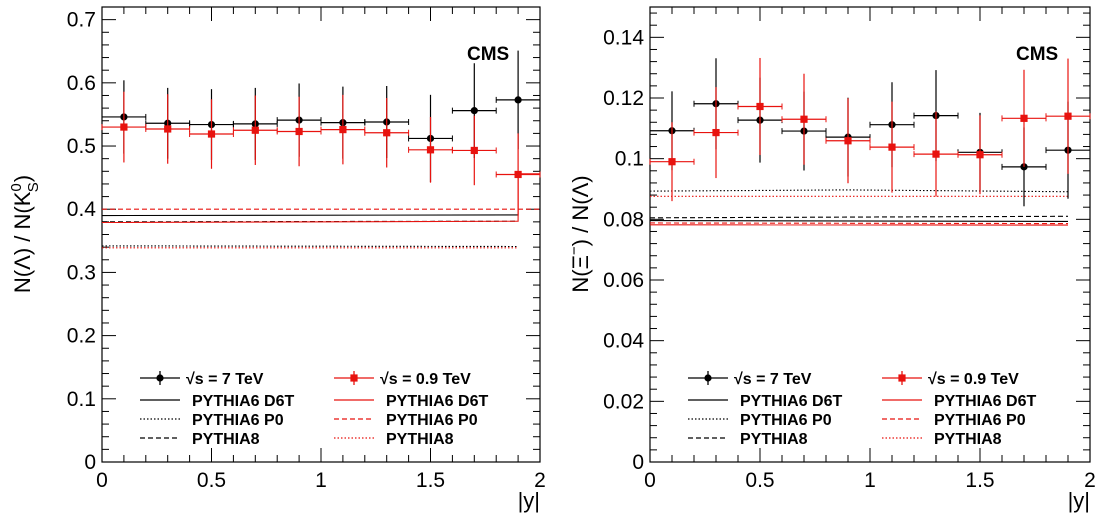  Describe the element at coordinates (81, 272) in the screenshot. I see `y-tick-label: 0.3` at that location.